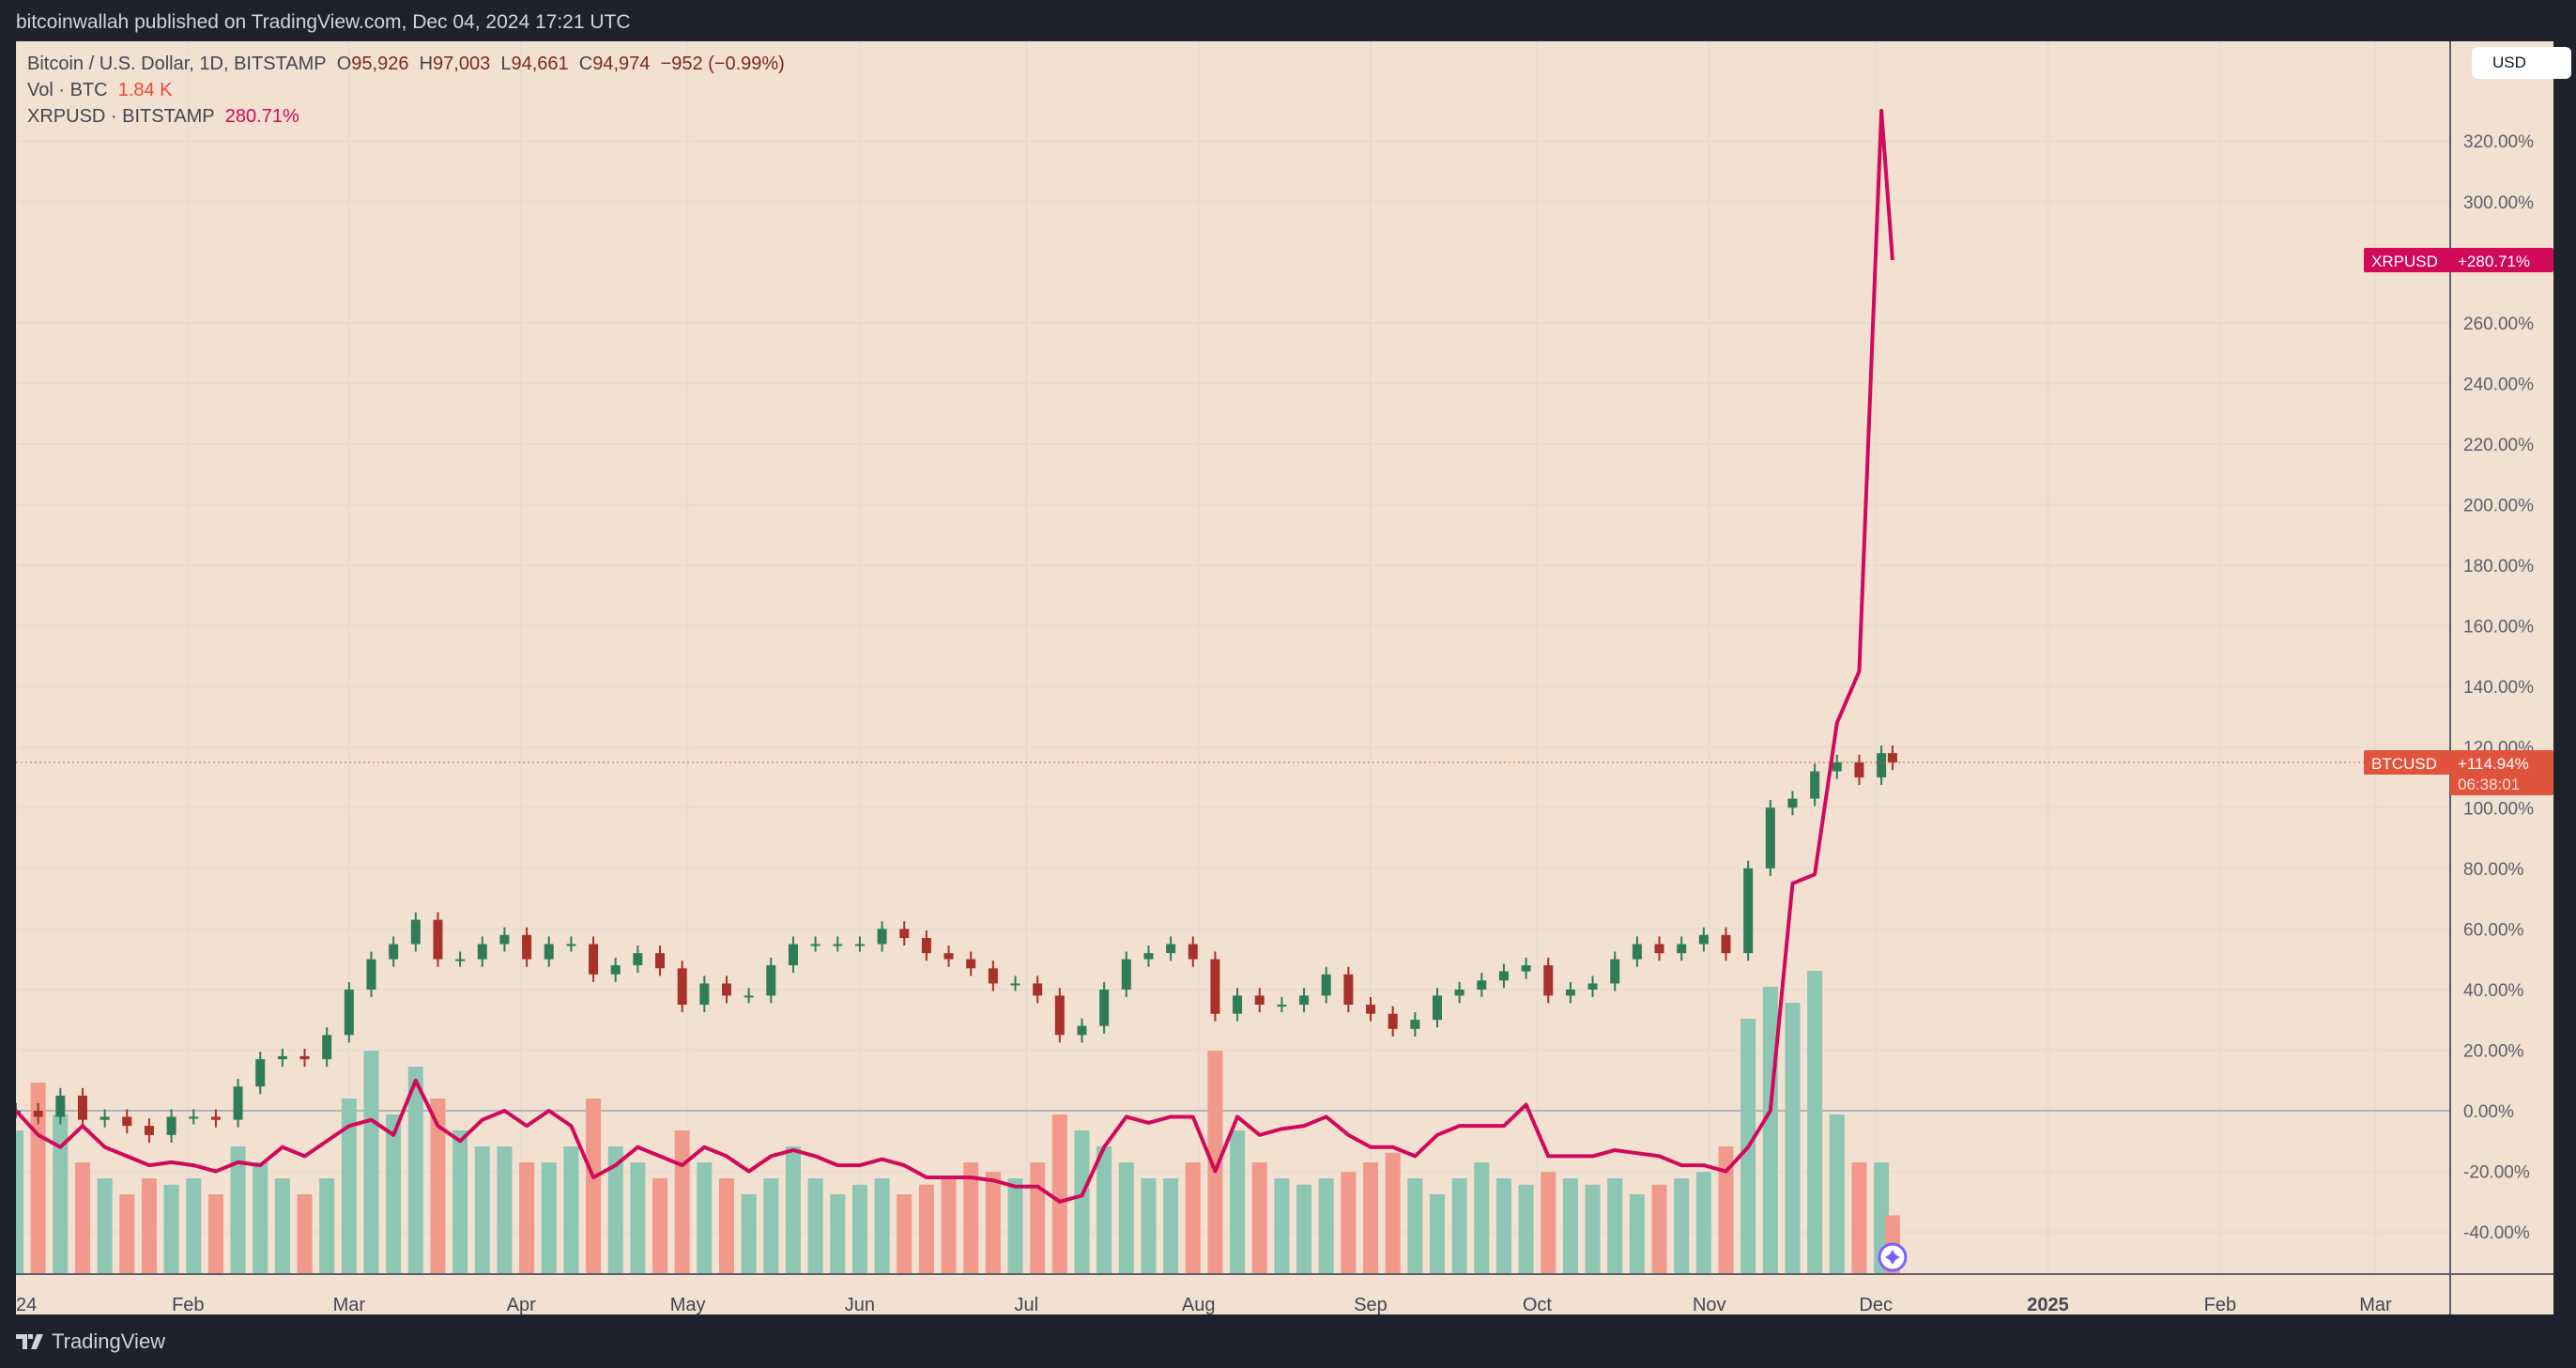 The image size is (2576, 1368). Describe the element at coordinates (723, 64) in the screenshot. I see `change-value: −952 (−0.99%)` at that location.